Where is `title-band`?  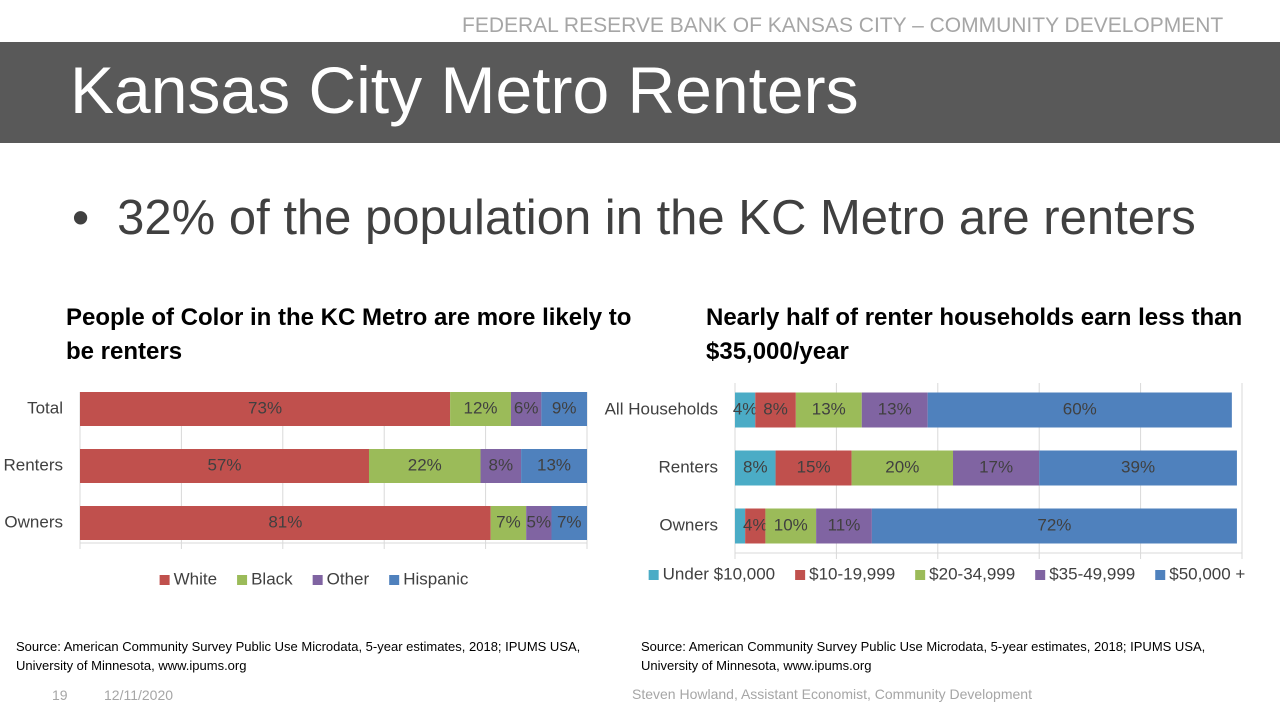
title-band is located at coordinates (640, 92).